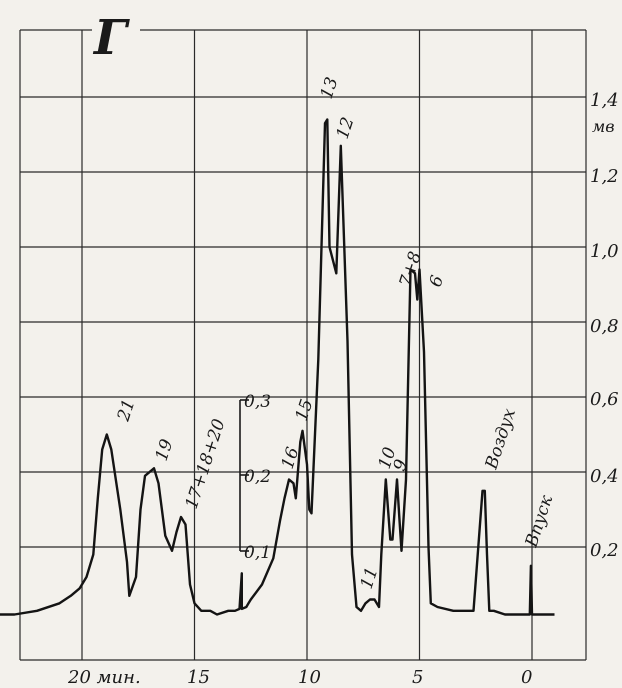 This screenshot has width=622, height=688. What do you see at coordinates (198, 677) in the screenshot?
I see `x-tick-label: 15` at bounding box center [198, 677].